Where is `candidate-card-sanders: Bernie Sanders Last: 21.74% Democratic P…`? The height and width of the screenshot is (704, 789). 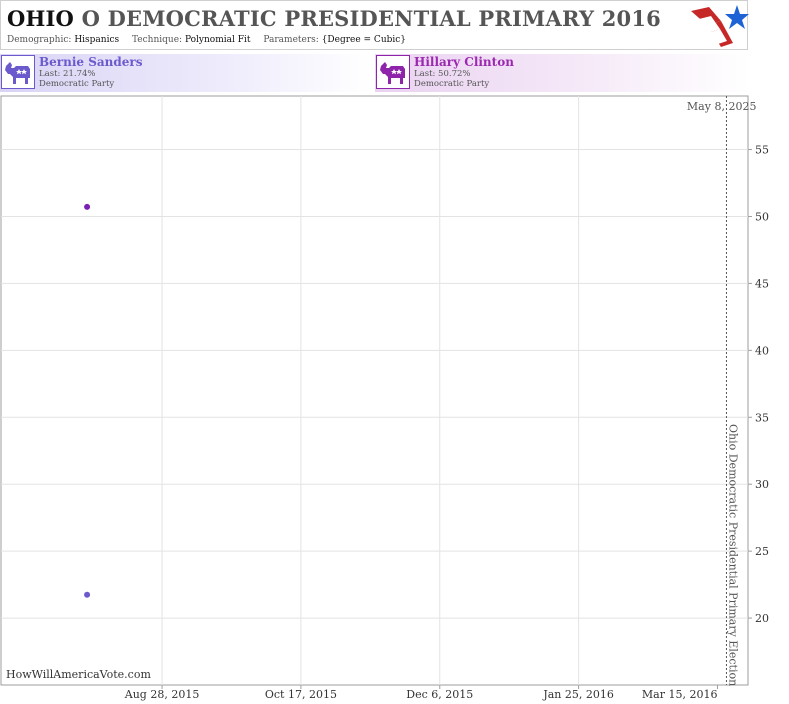 candidate-card-sanders: Bernie Sanders Last: 21.74% Democratic P… is located at coordinates (186, 73).